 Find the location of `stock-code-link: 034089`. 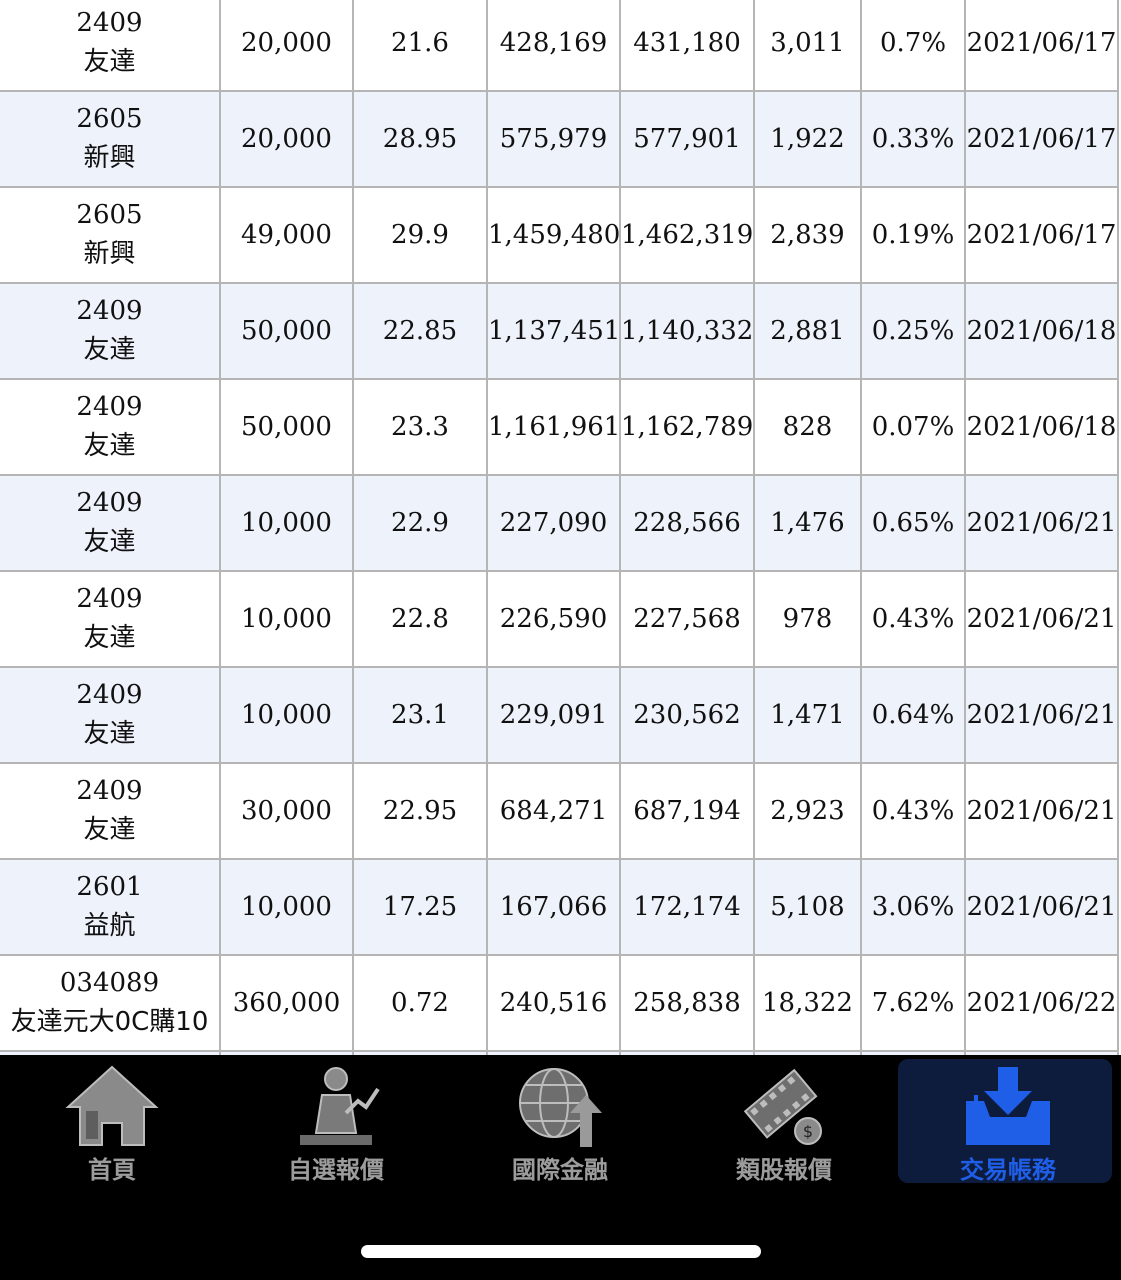

stock-code-link: 034089 is located at coordinates (109, 983).